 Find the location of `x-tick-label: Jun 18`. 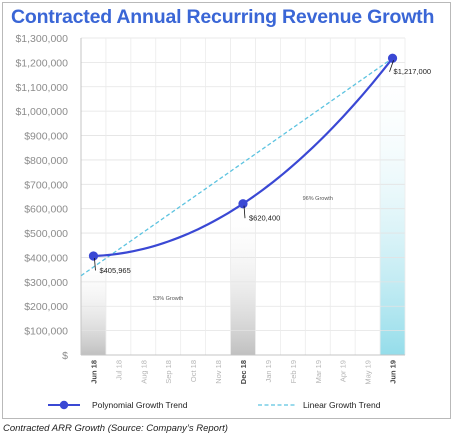

x-tick-label: Jun 18 is located at coordinates (93, 372).